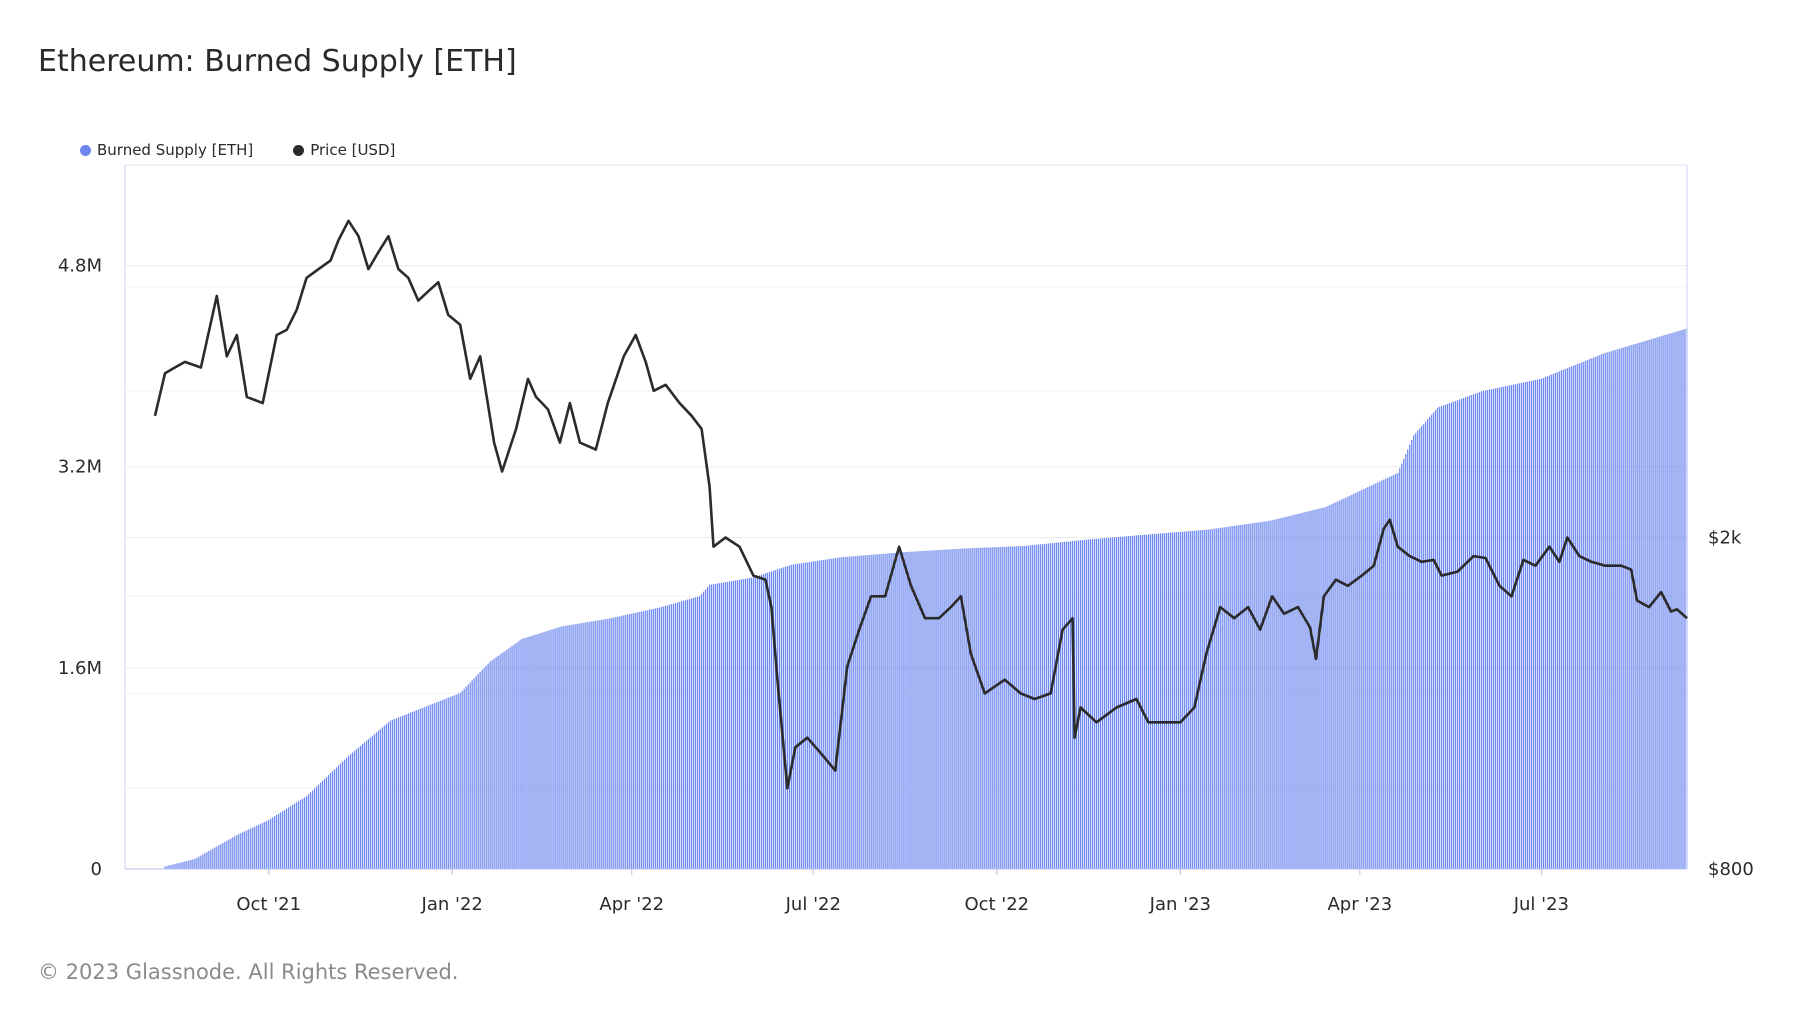  What do you see at coordinates (344, 150) in the screenshot?
I see `legend-item-price: Price [USD]` at bounding box center [344, 150].